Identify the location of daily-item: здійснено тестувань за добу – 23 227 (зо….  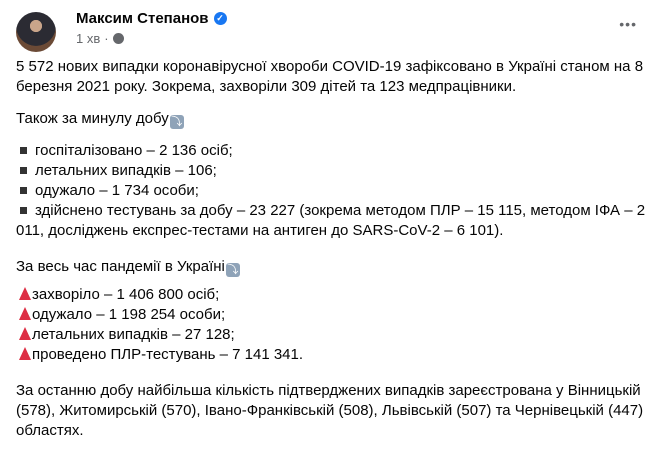
(331, 220).